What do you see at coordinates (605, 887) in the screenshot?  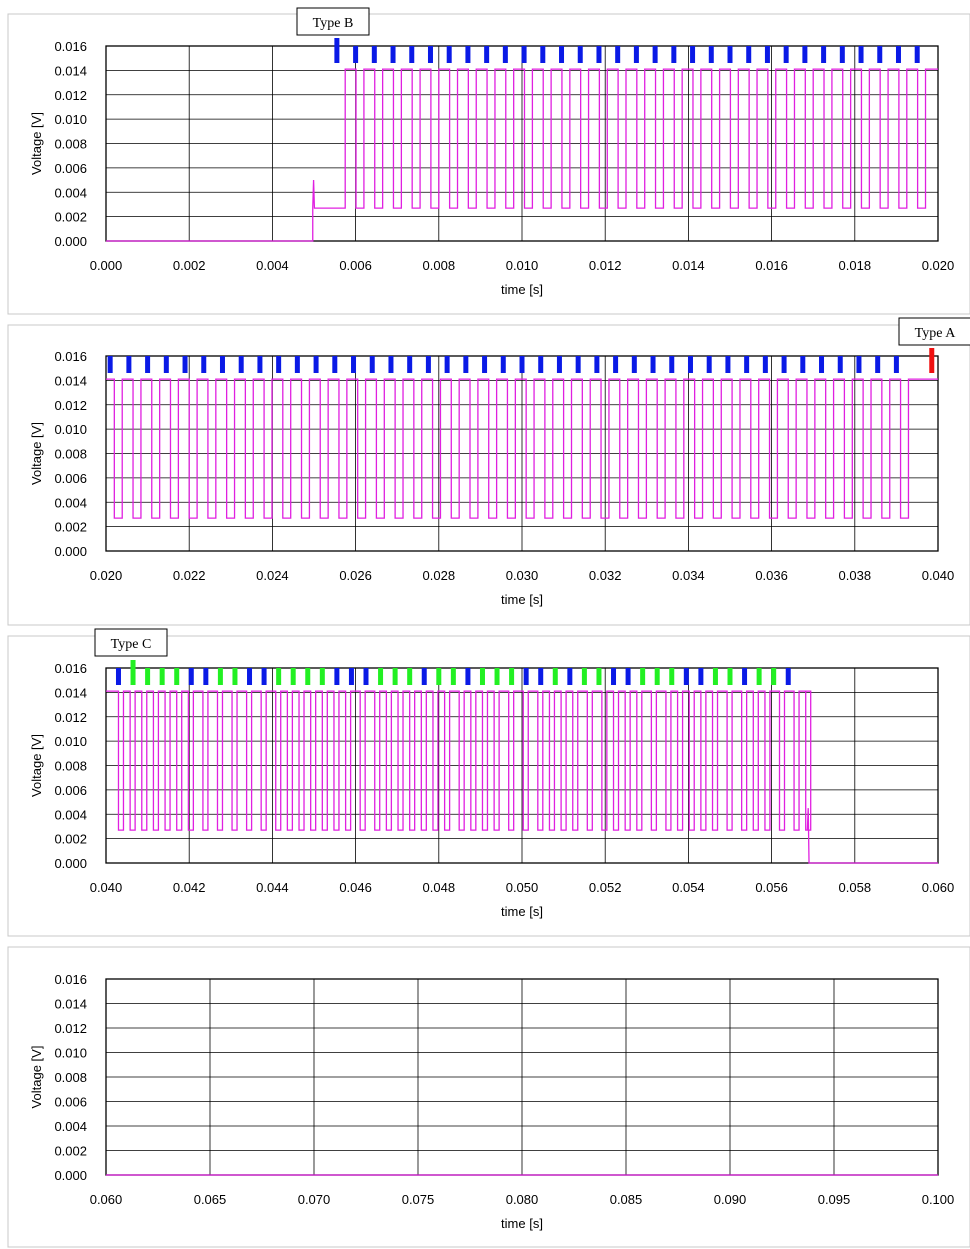 I see `x-tick-label: 0.052` at bounding box center [605, 887].